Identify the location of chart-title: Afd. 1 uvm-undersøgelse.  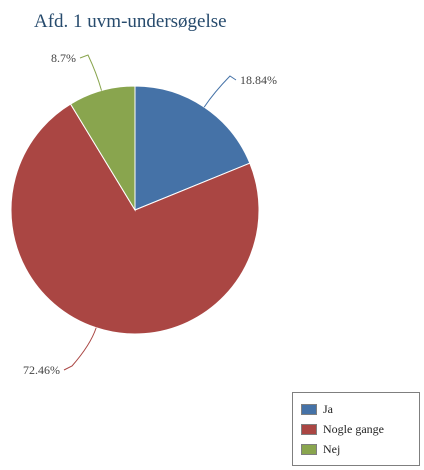
(130, 21).